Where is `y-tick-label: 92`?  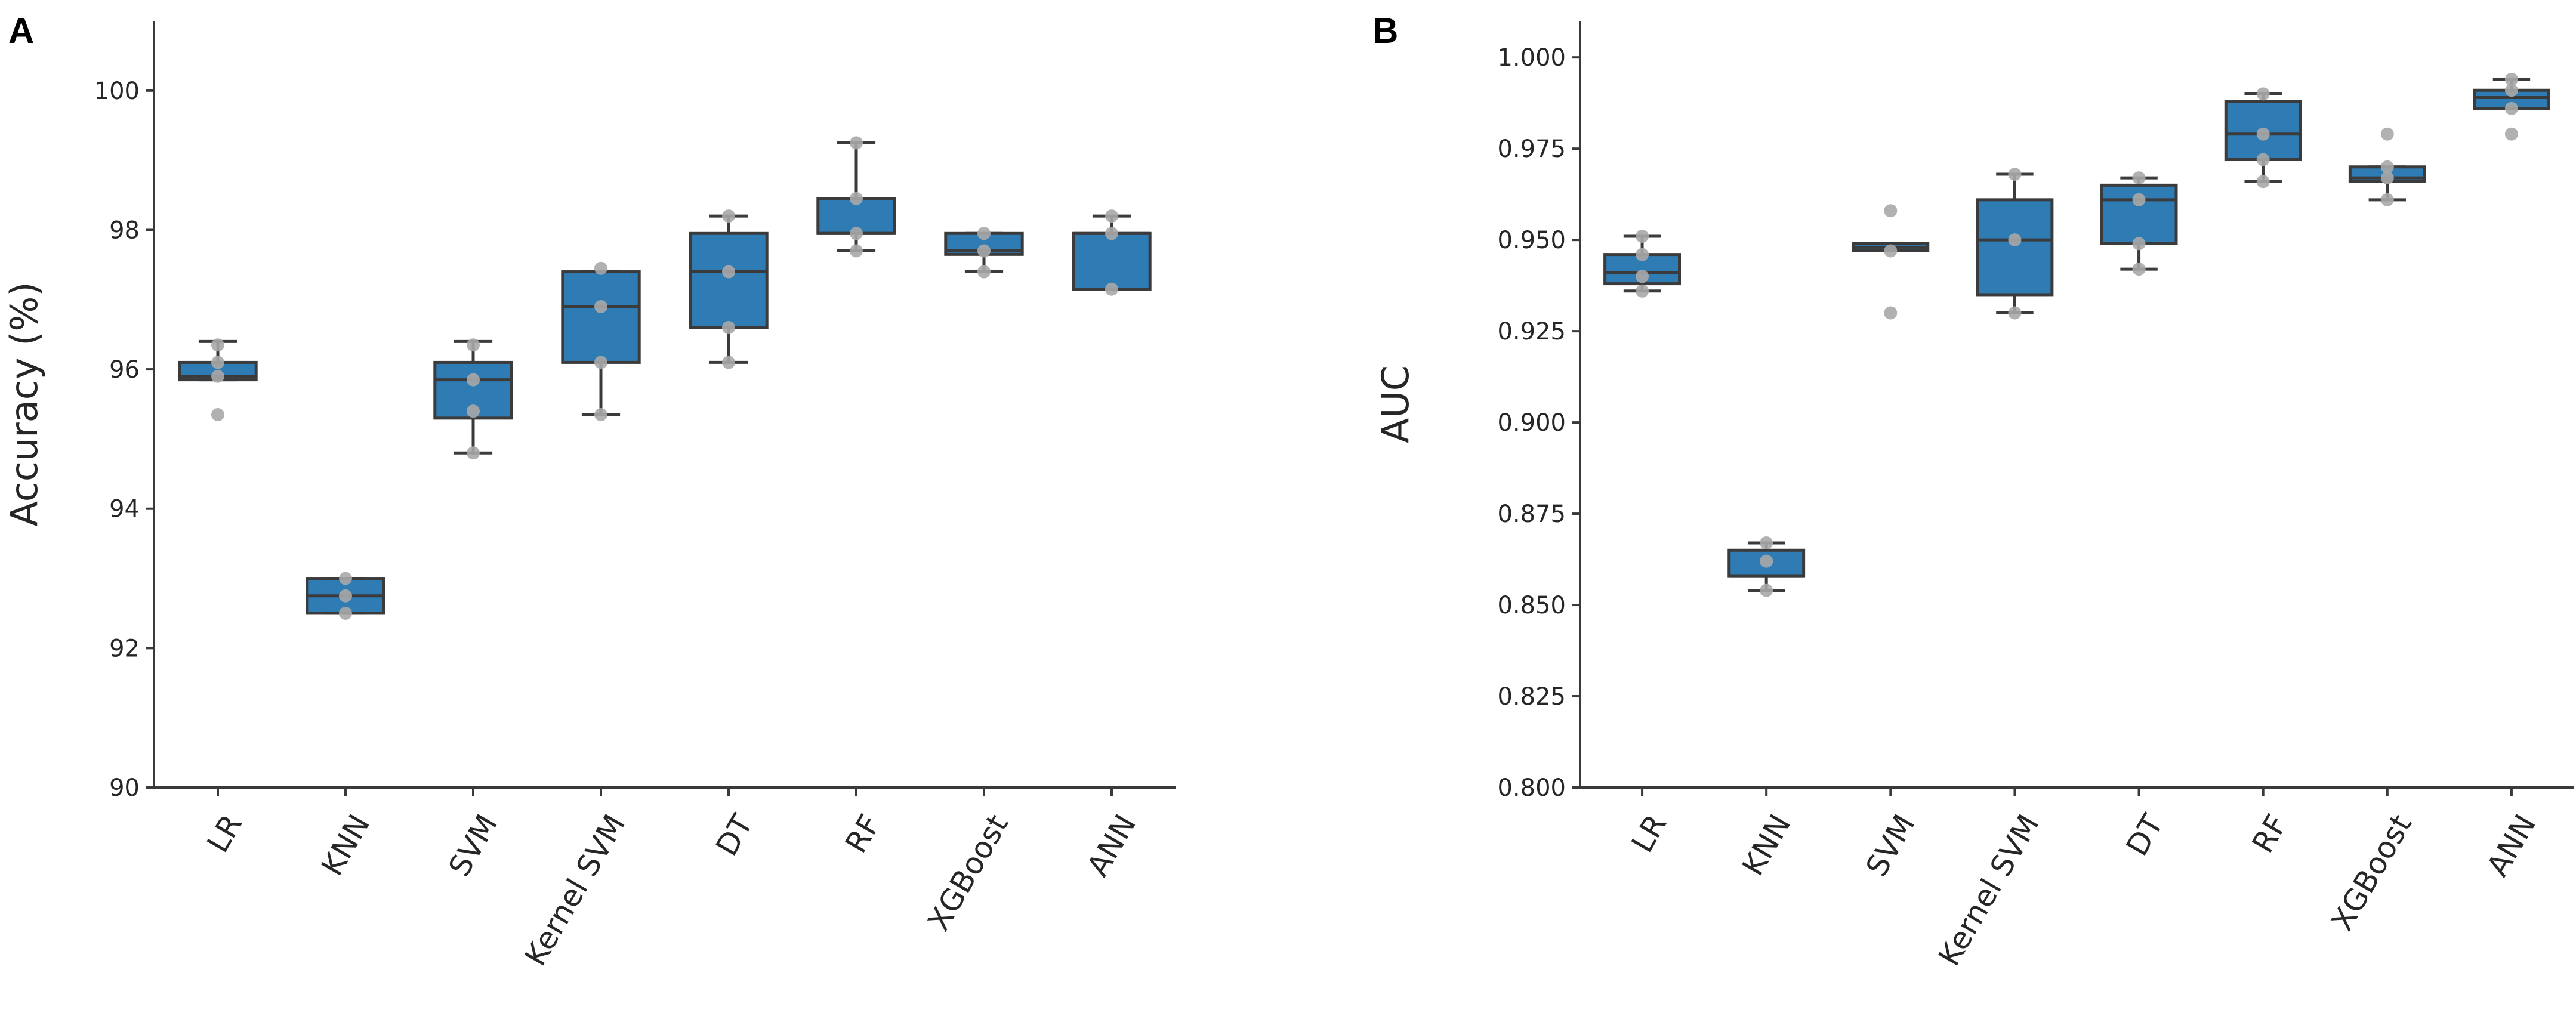
y-tick-label: 92 is located at coordinates (125, 648).